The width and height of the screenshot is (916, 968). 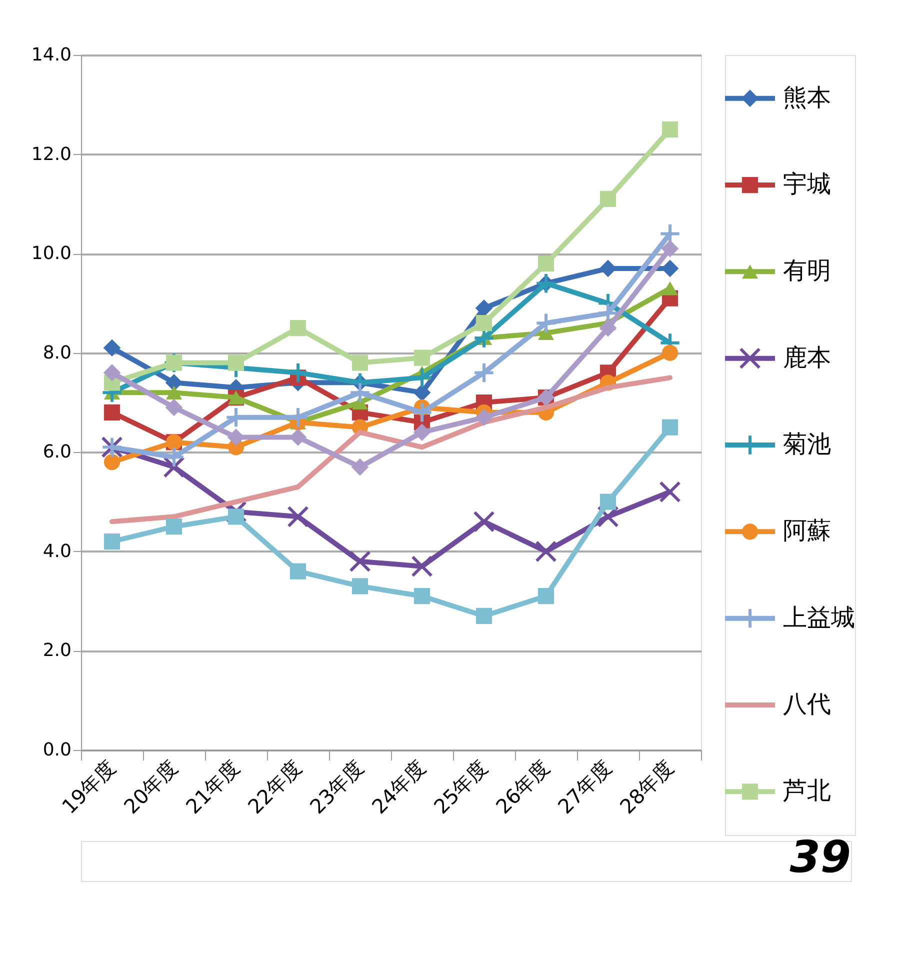 I want to click on x-tick-label: 24年度, so click(x=398, y=787).